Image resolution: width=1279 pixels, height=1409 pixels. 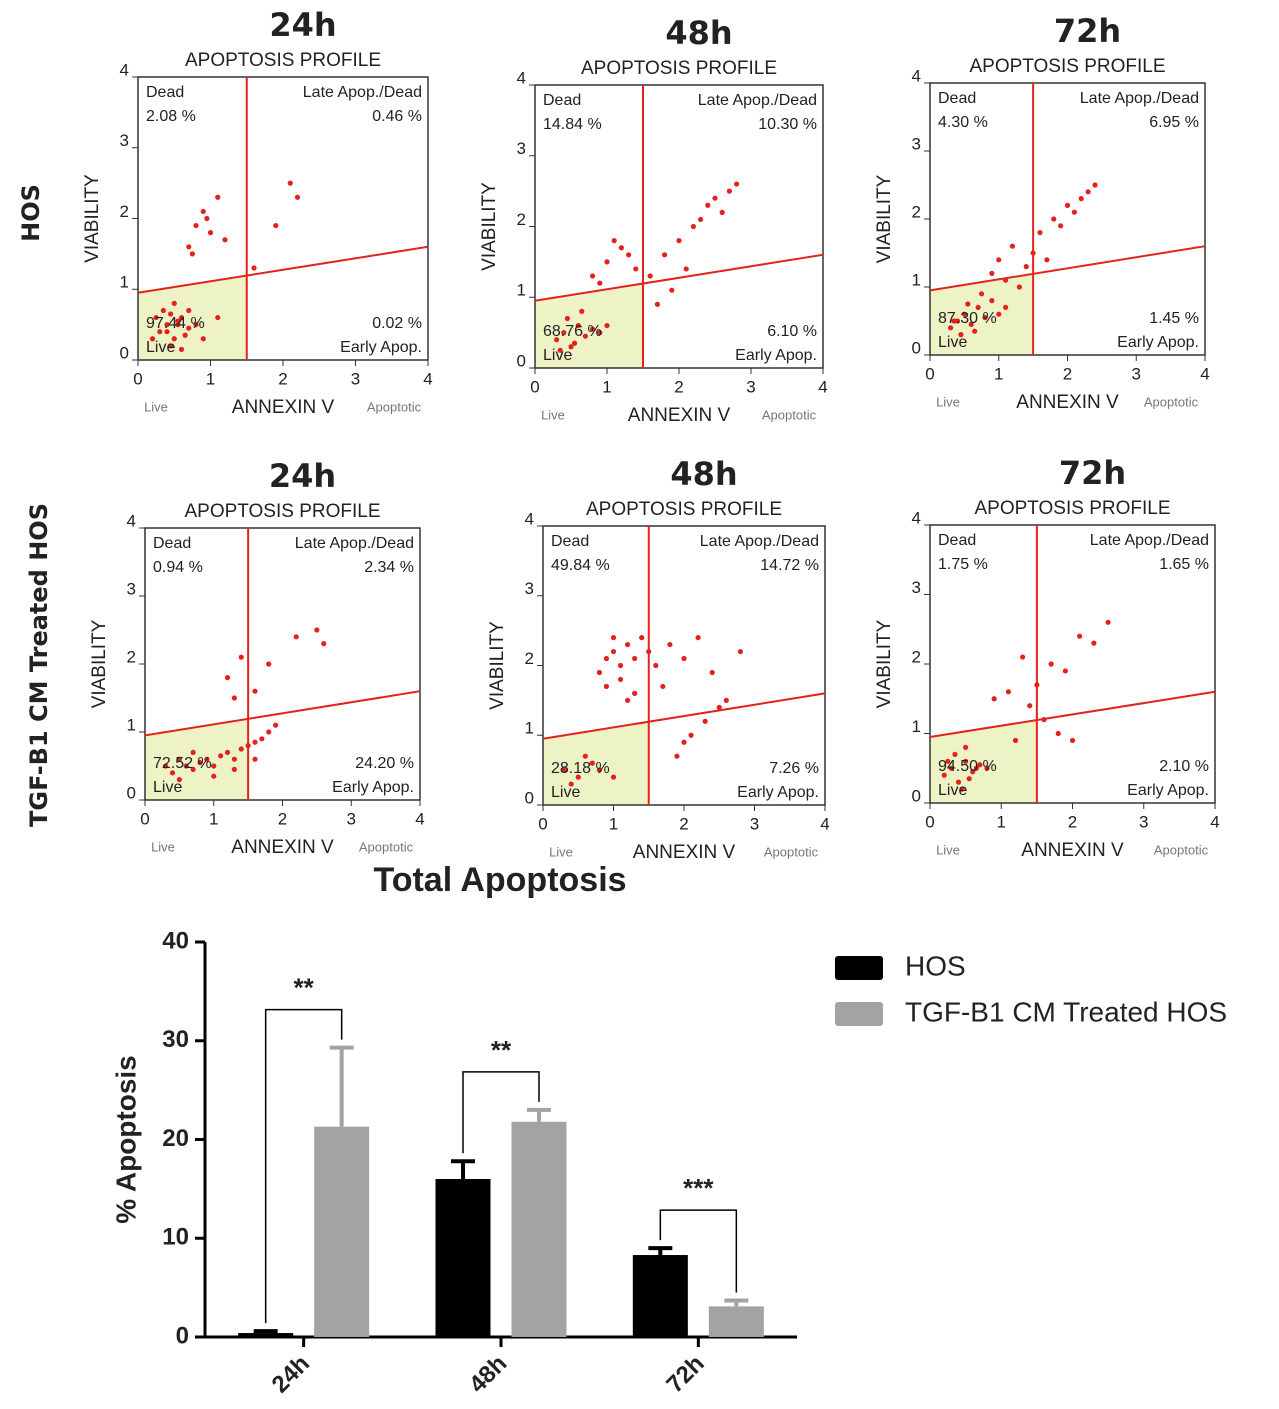 I want to click on y-tick-label: 1, so click(x=529, y=728).